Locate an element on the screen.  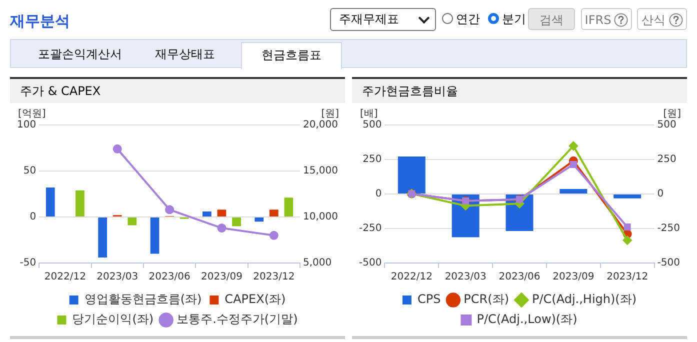
legend-label: CPS is located at coordinates (429, 299).